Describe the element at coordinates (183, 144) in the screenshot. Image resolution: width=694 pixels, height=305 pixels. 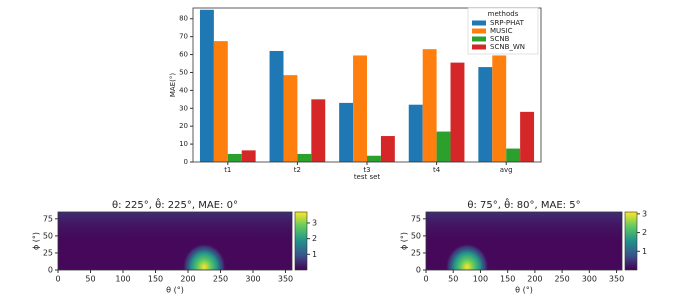
I see `y-tick-label: 10` at that location.